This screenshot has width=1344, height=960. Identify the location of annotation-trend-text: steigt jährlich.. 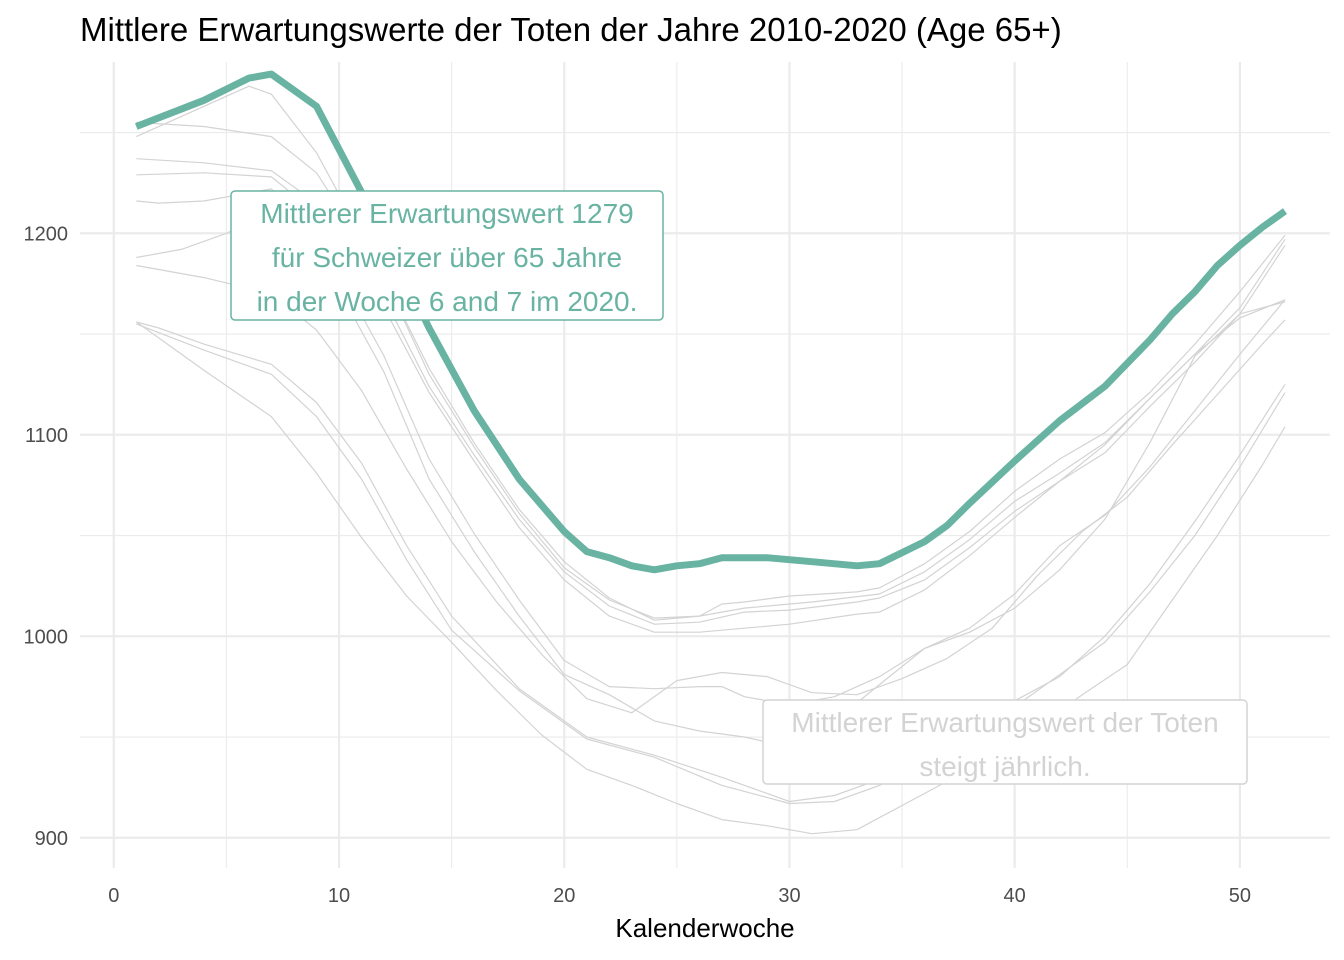
(1004, 766).